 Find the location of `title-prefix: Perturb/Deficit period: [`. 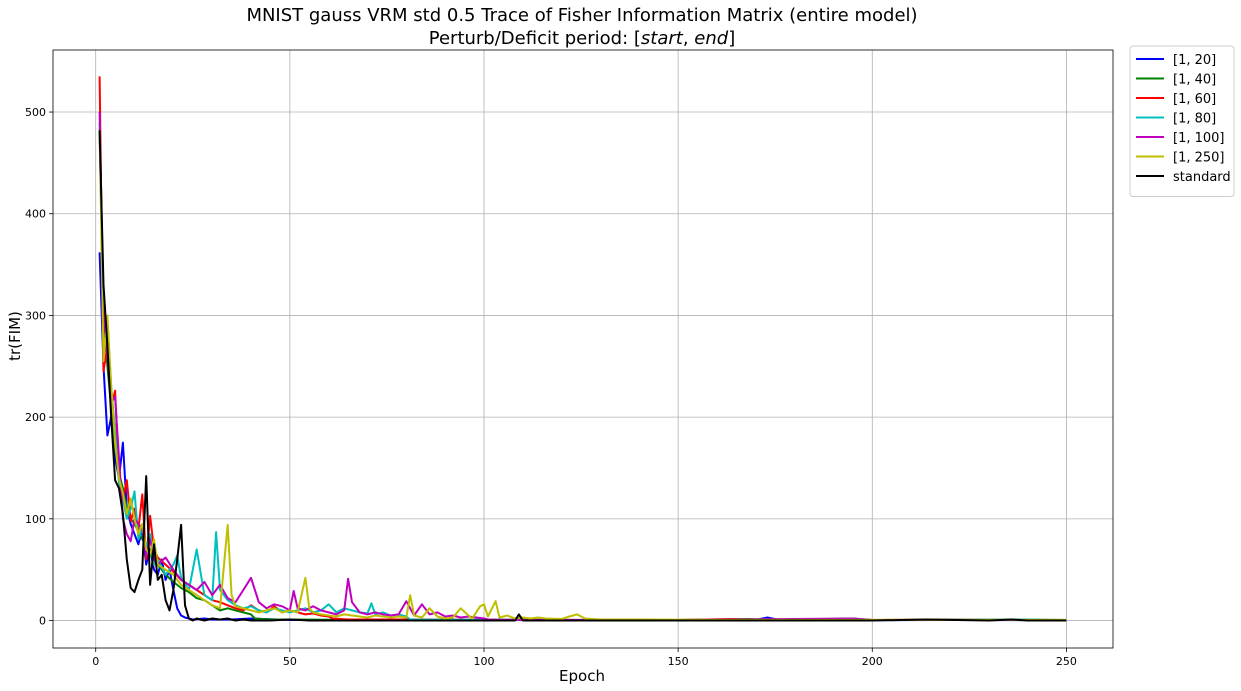

title-prefix: Perturb/Deficit period: [ is located at coordinates (535, 38).